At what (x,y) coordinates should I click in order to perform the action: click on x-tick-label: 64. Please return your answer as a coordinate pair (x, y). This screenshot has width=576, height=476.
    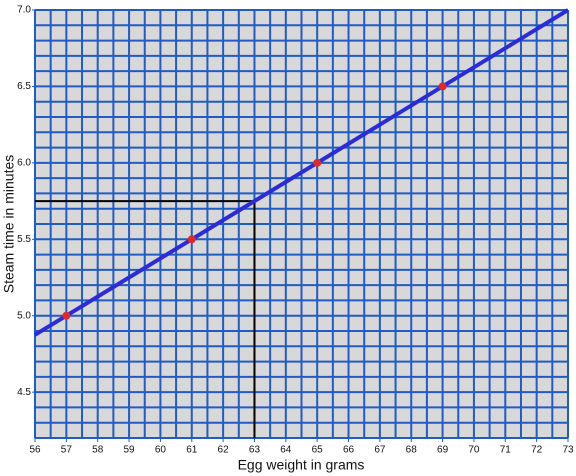
    Looking at the image, I should click on (286, 450).